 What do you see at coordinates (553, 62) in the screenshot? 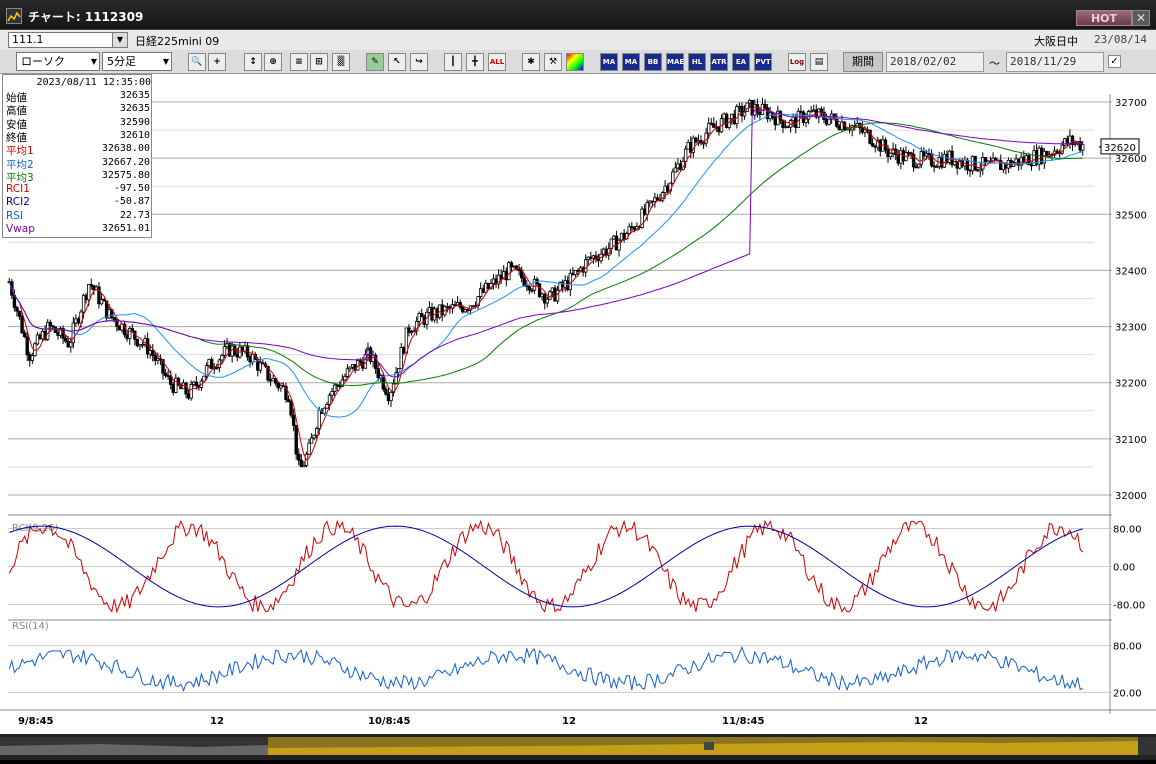
I see `tools-icon: ⚒` at bounding box center [553, 62].